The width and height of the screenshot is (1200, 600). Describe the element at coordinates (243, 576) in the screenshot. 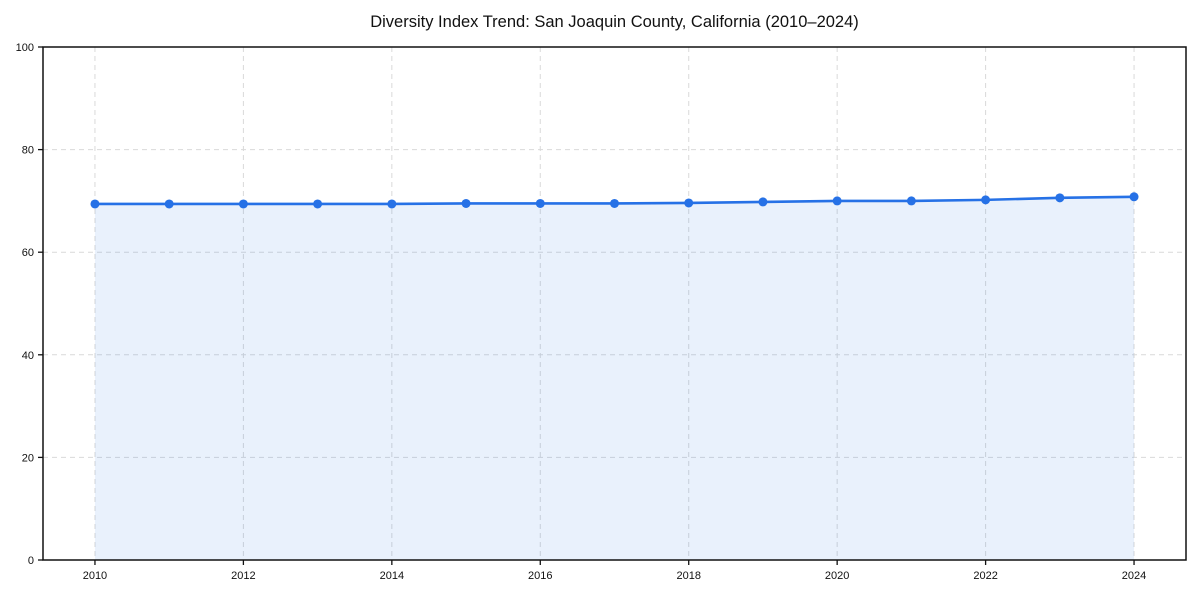

I see `x-tick-label: 2012` at that location.